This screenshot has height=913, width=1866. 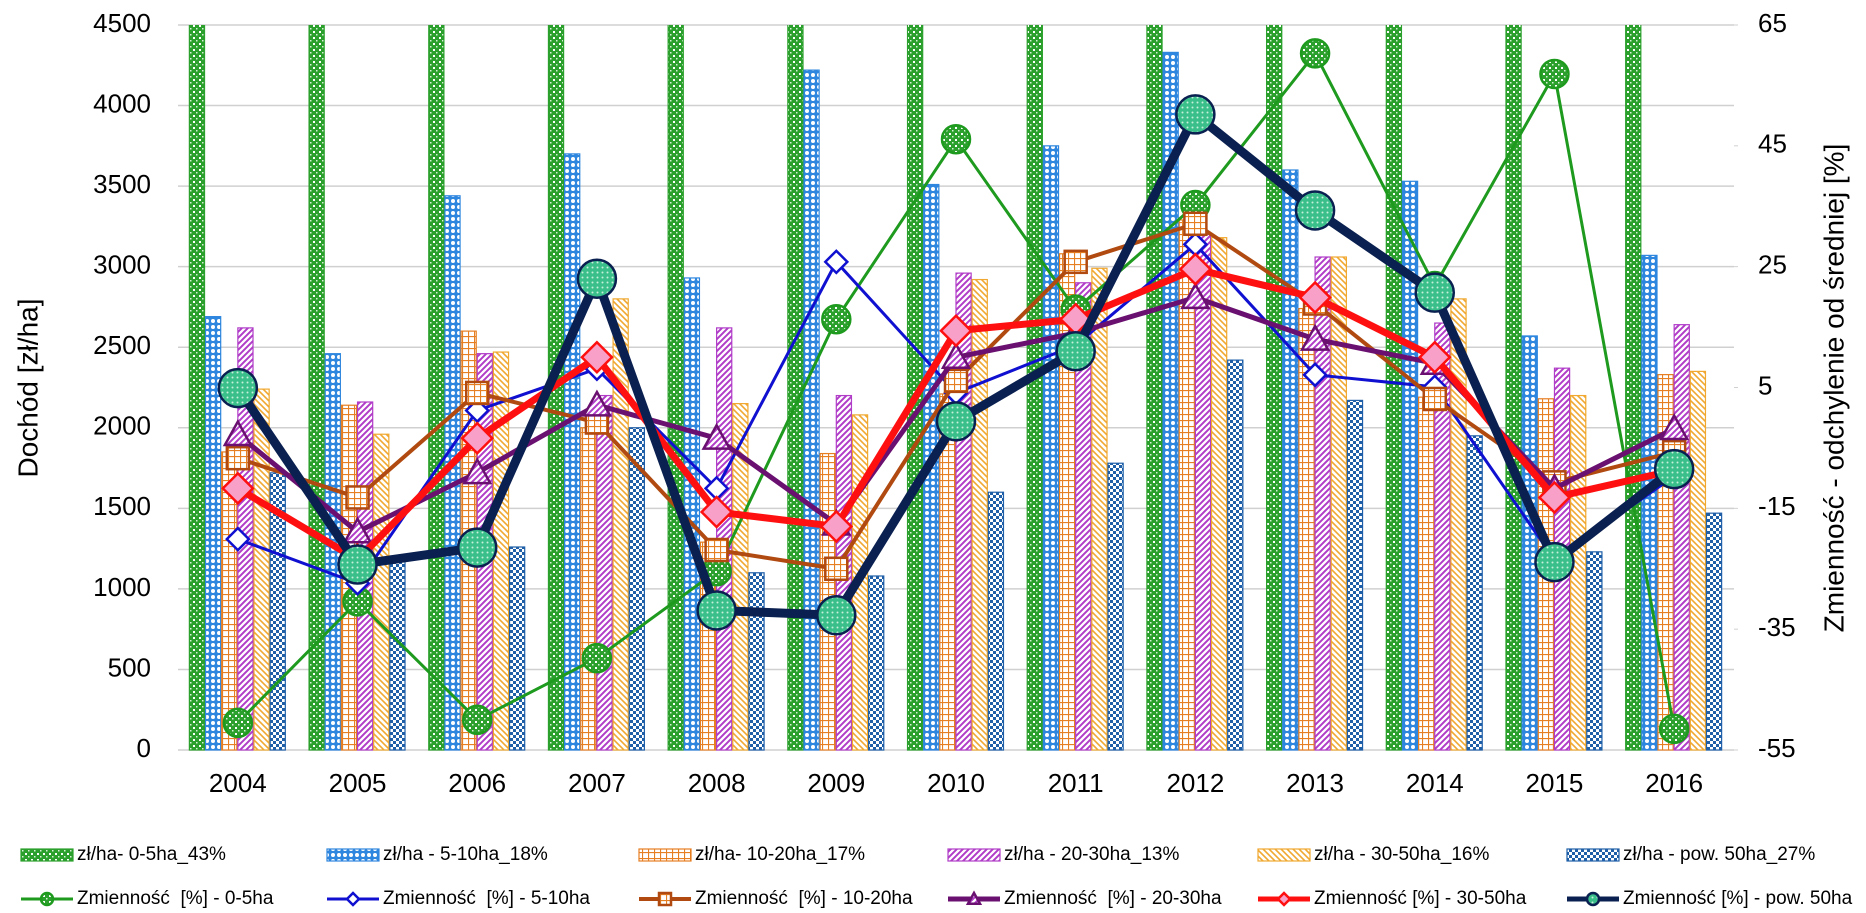 What do you see at coordinates (804, 898) in the screenshot?
I see `legend-label: Zmienność [%] - 10-20ha` at bounding box center [804, 898].